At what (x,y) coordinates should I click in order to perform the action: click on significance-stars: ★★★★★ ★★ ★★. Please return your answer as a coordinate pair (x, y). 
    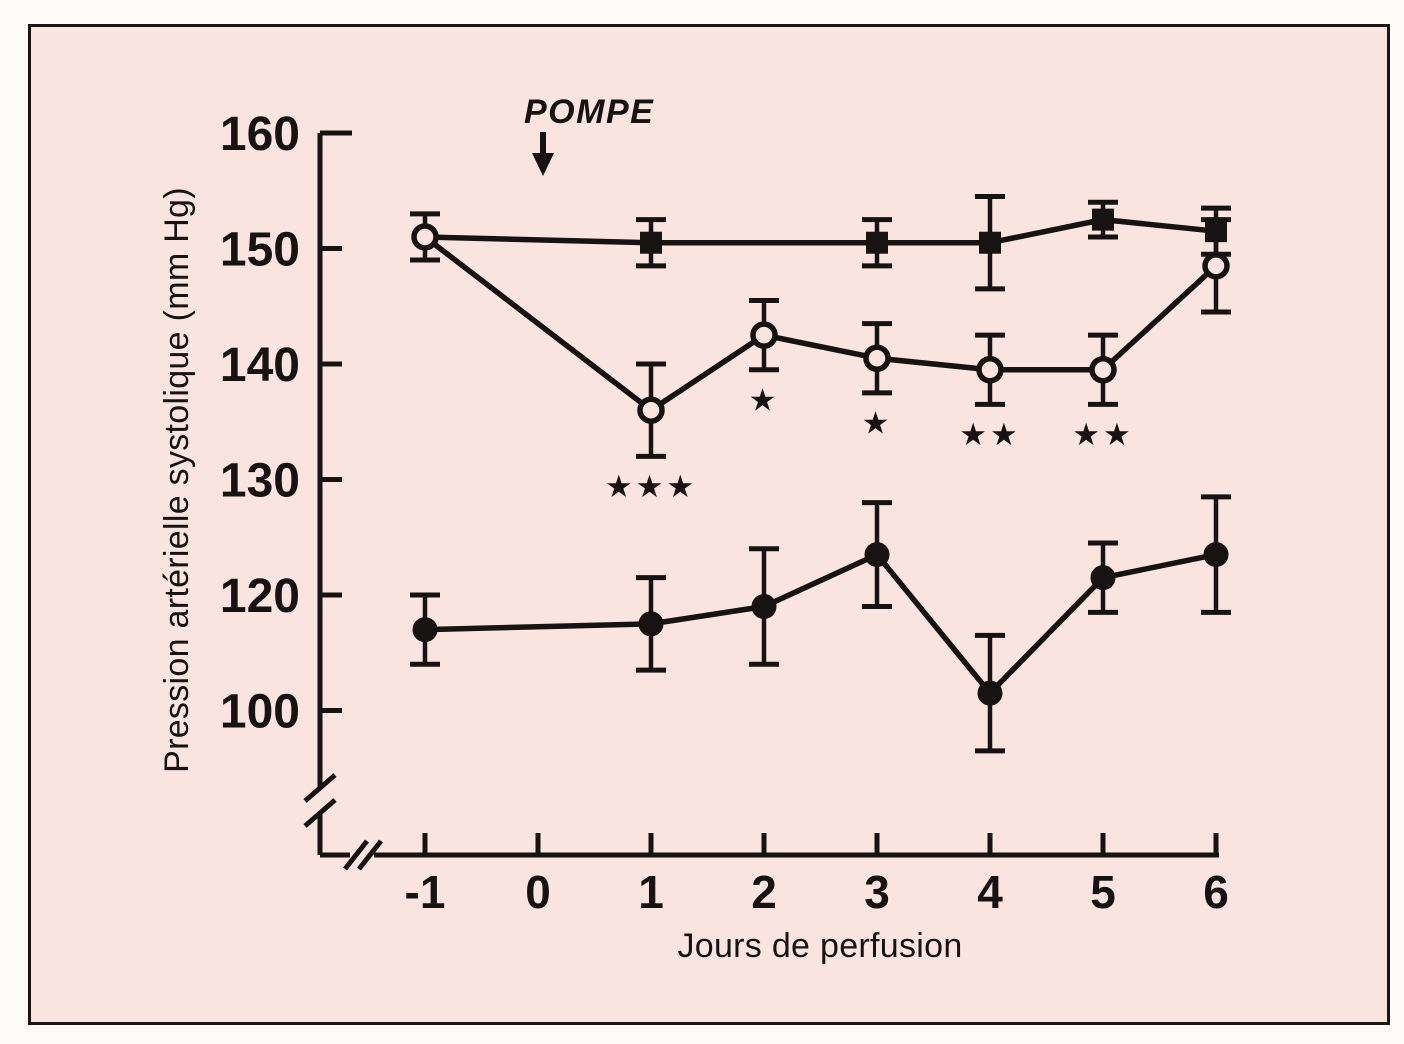
    Looking at the image, I should click on (869, 443).